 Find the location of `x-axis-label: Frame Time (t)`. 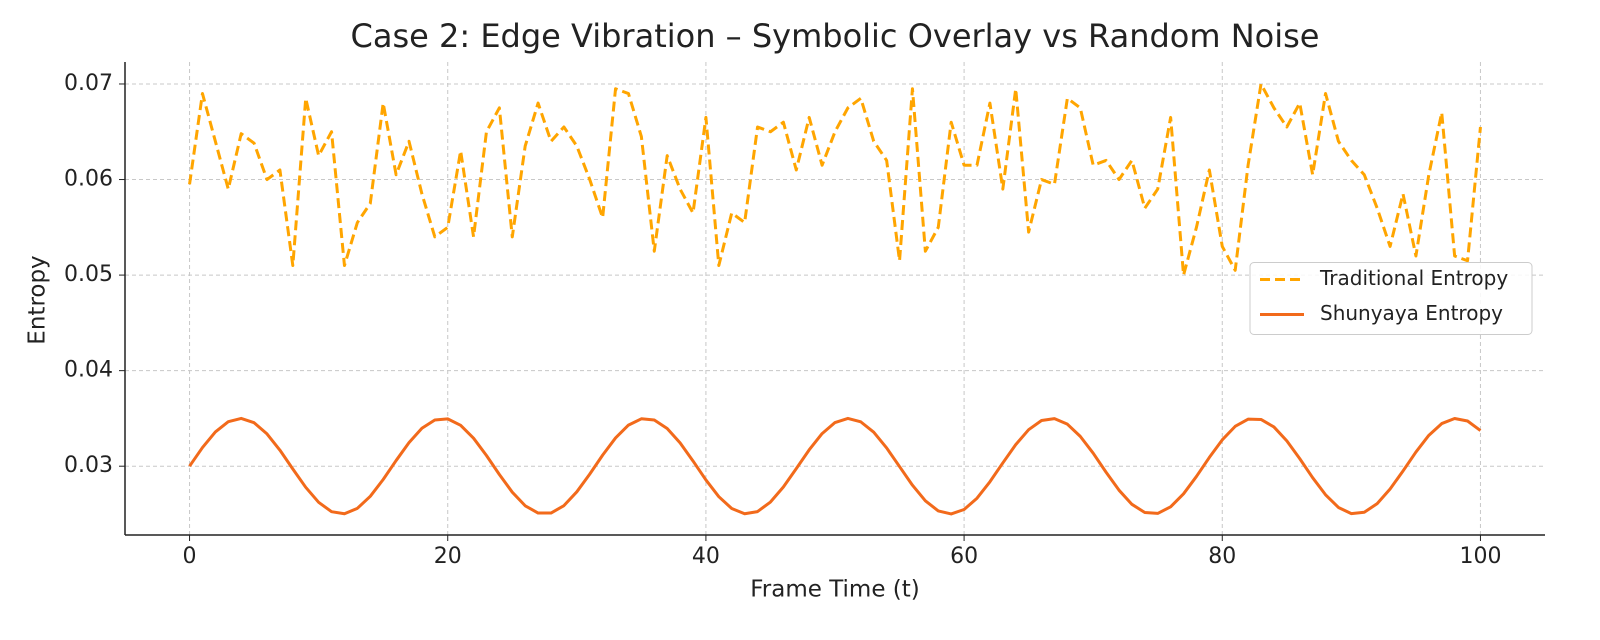

x-axis-label: Frame Time (t) is located at coordinates (835, 590).